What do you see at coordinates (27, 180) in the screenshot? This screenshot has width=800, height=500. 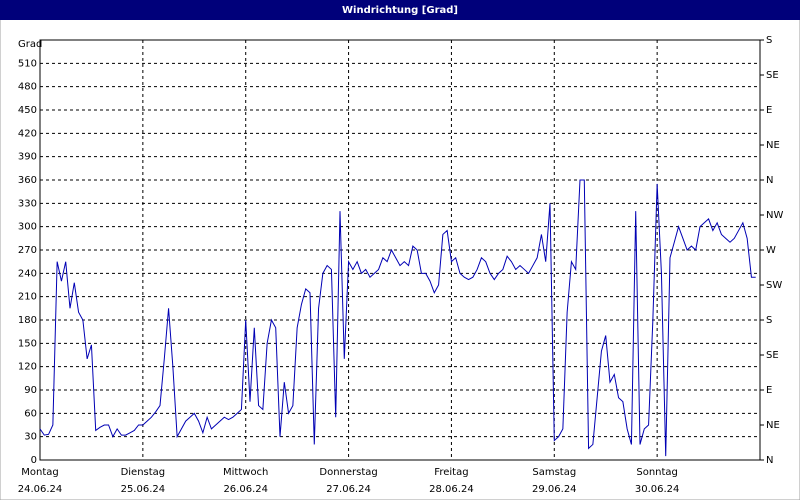 I see `y-tick-label: 360` at bounding box center [27, 180].